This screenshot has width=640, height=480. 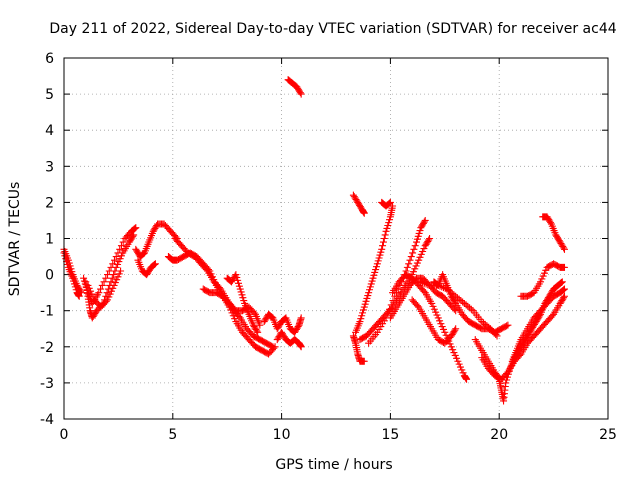 I want to click on y-tick-label: 6, so click(x=49, y=59).